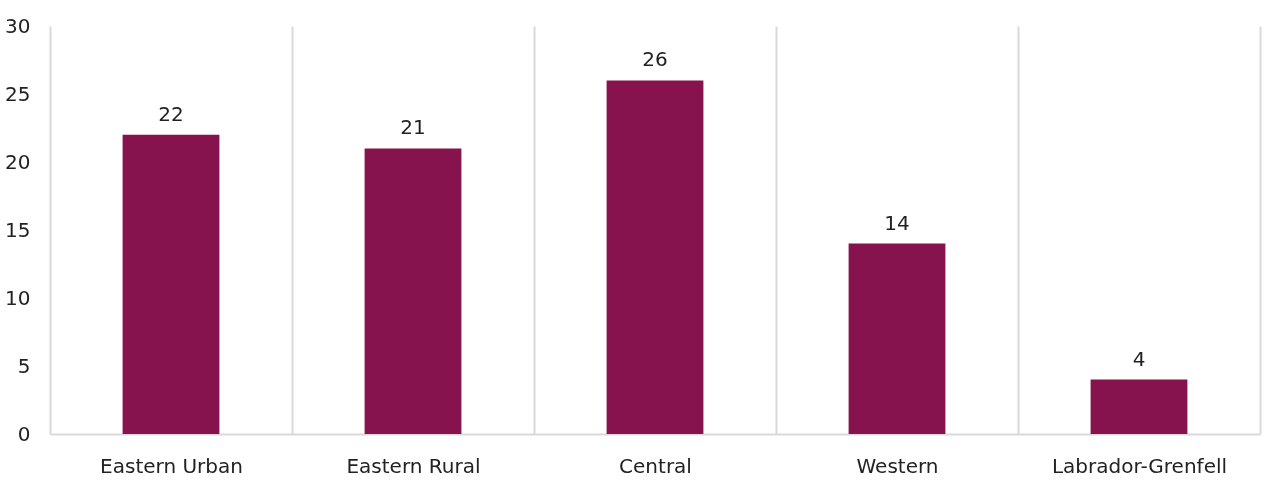 This screenshot has height=490, width=1272. Describe the element at coordinates (18, 161) in the screenshot. I see `y-tick-label: 20` at that location.